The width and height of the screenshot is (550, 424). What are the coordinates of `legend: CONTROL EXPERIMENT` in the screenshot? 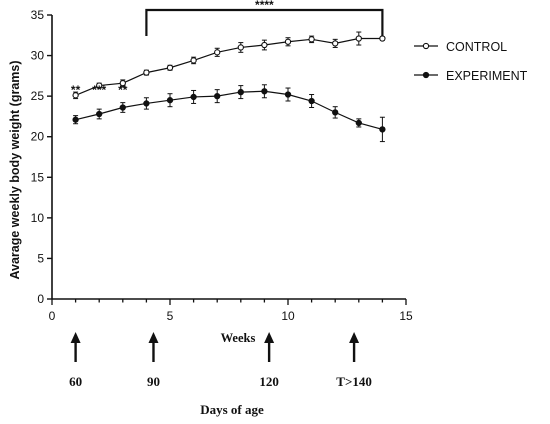 It's located at (471, 61).